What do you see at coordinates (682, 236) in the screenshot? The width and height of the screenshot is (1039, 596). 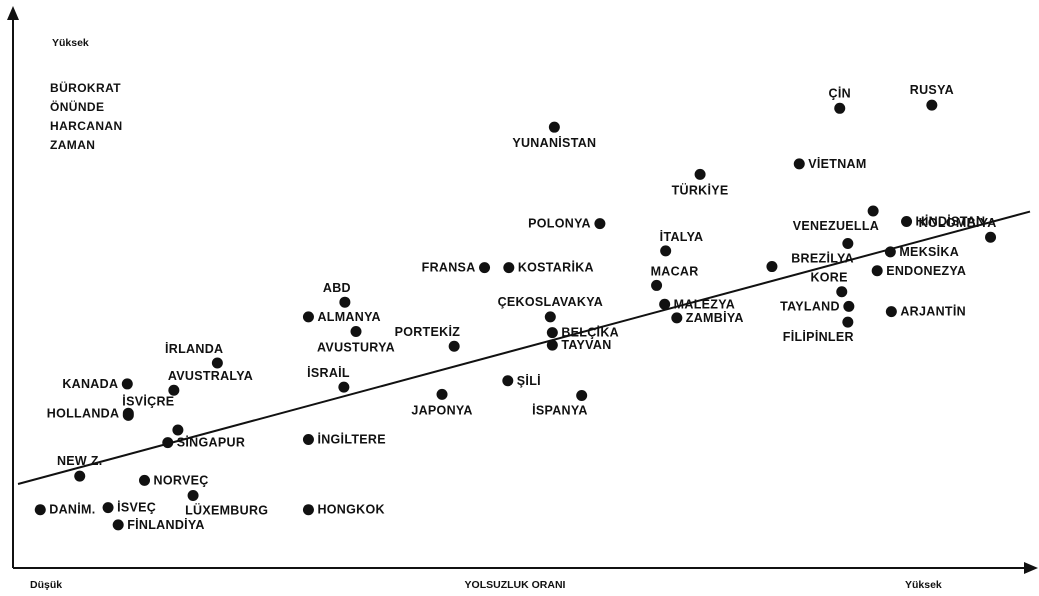 I see `point-label: İTALYA` at bounding box center [682, 236].